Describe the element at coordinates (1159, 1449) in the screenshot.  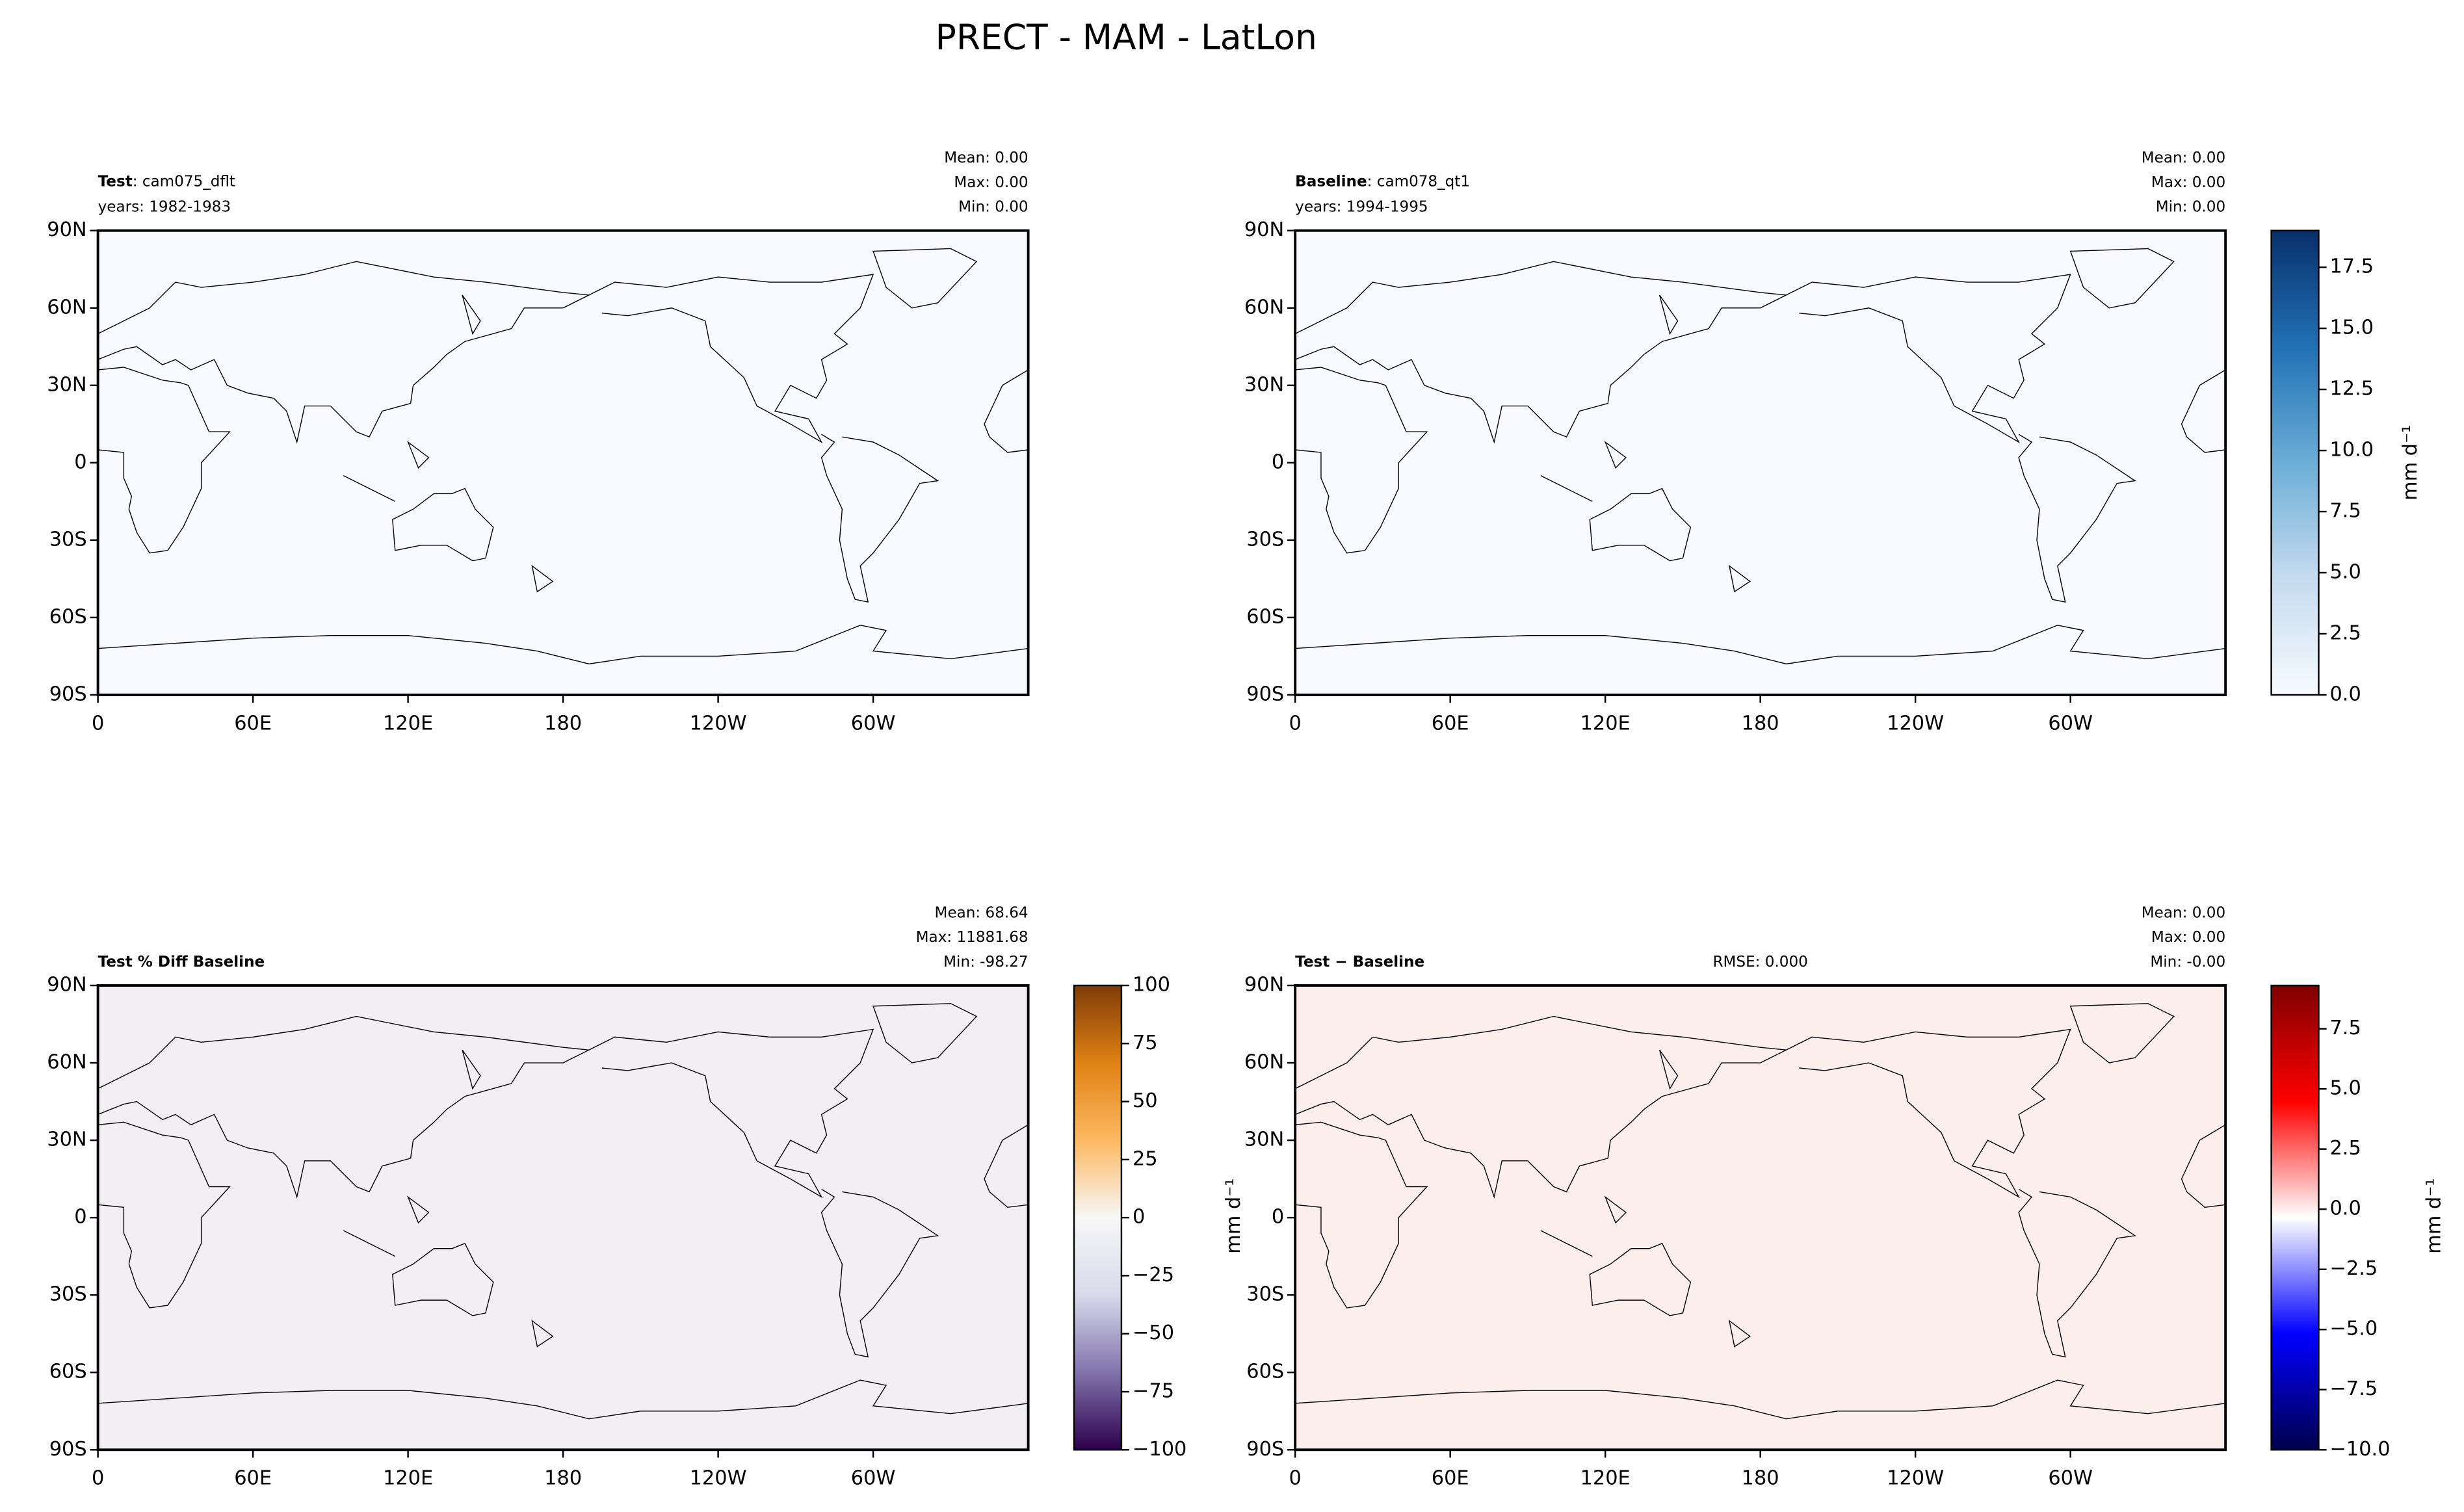
I see `colorbar-tick-label: −100` at that location.